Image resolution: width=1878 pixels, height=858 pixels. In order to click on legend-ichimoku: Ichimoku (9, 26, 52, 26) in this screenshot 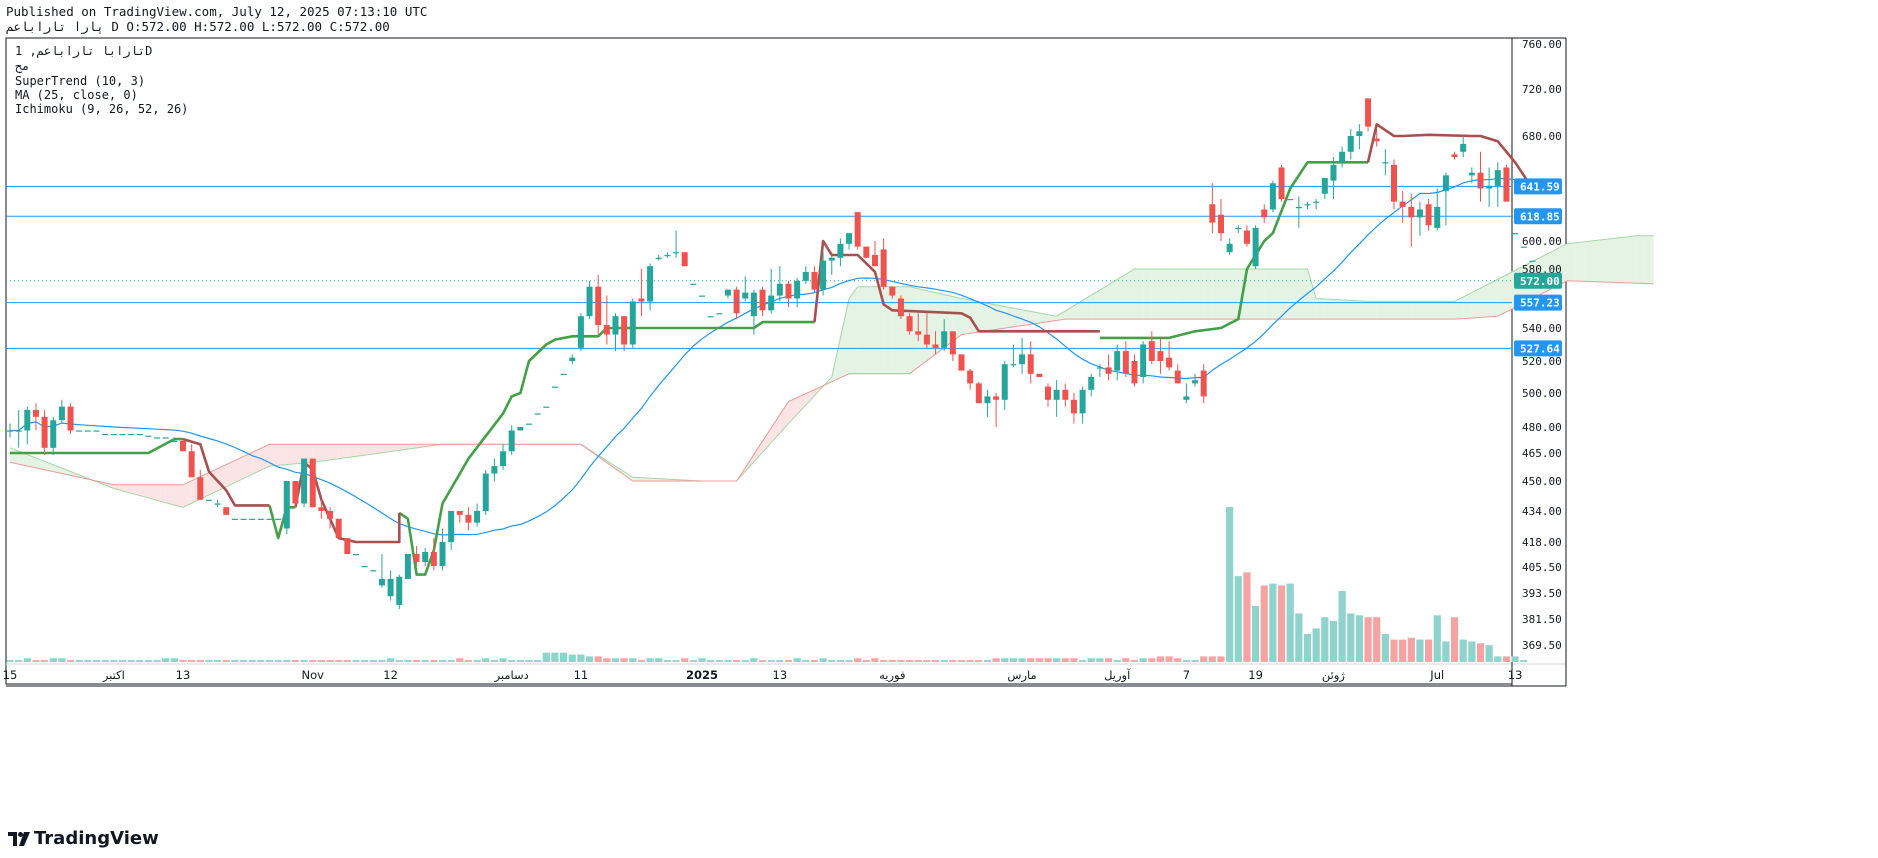, I will do `click(102, 109)`.